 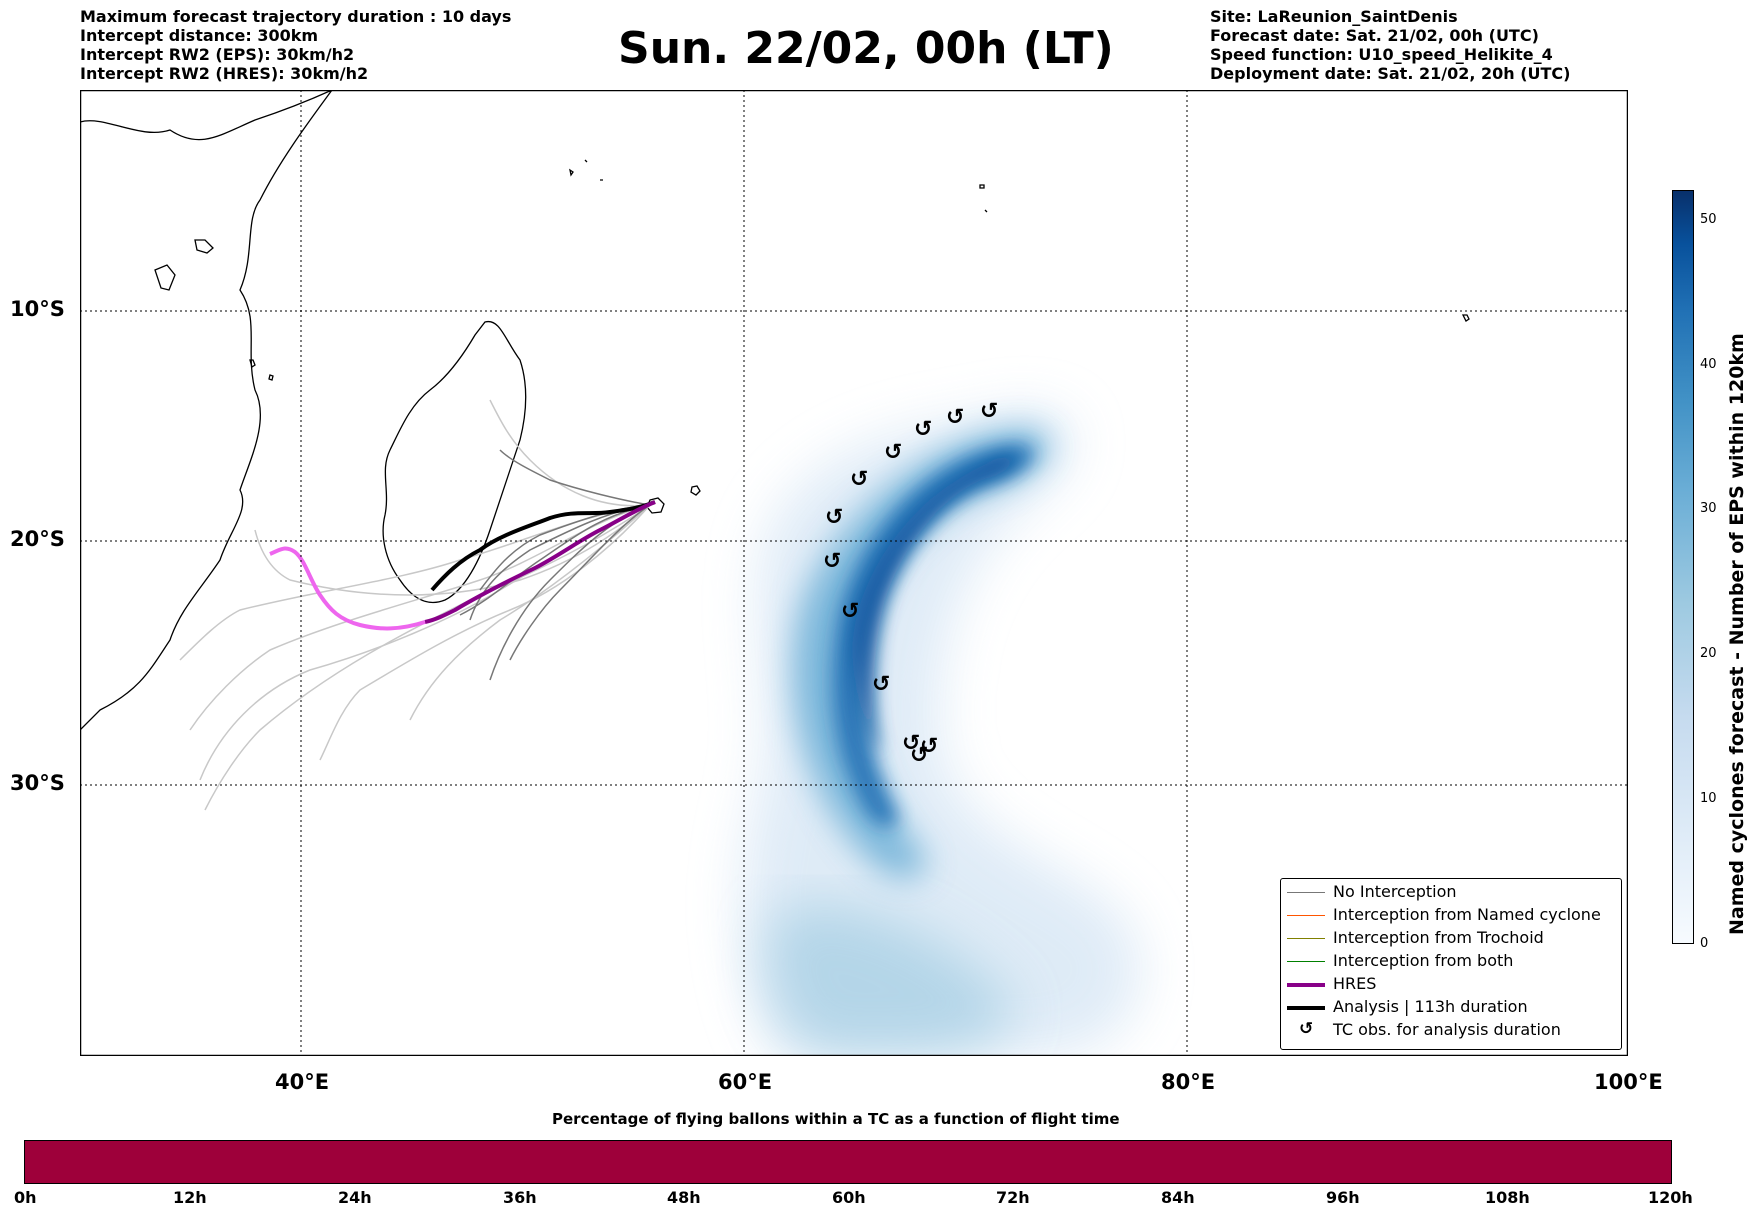 What do you see at coordinates (1188, 1082) in the screenshot?
I see `lon-label-80e: 80°E` at bounding box center [1188, 1082].